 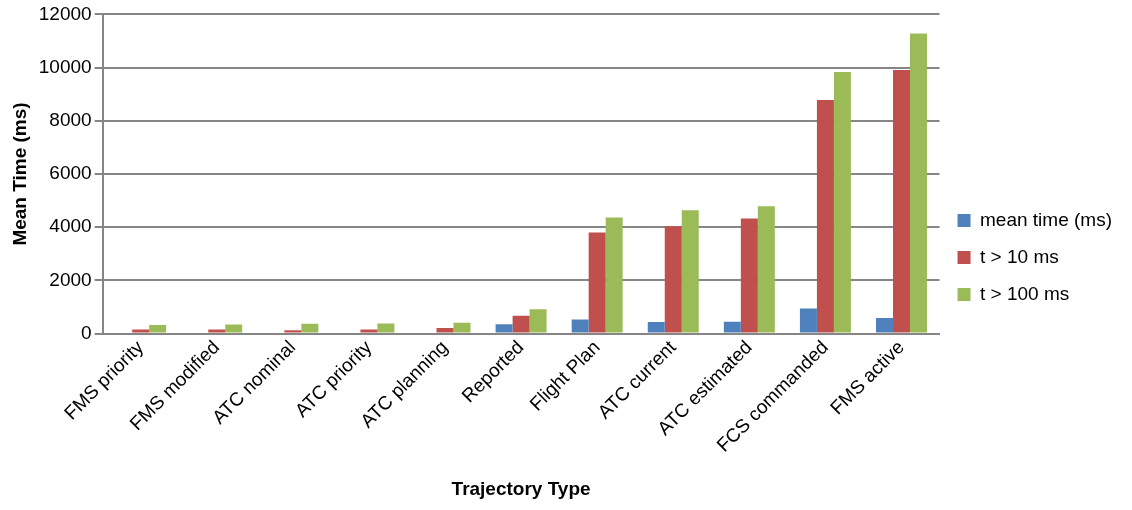 What do you see at coordinates (86, 332) in the screenshot?
I see `y-tick-label: 0` at bounding box center [86, 332].